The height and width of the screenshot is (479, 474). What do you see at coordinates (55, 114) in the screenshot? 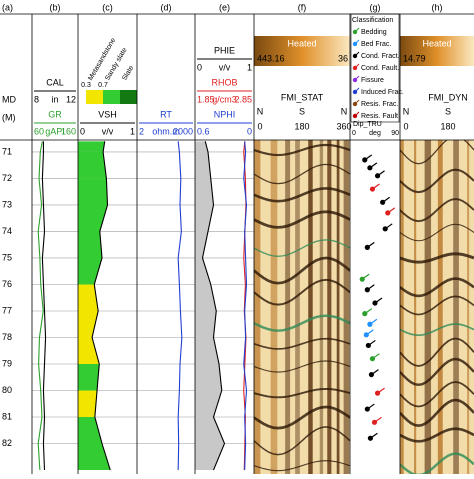
I see `curve-name: GR` at bounding box center [55, 114].